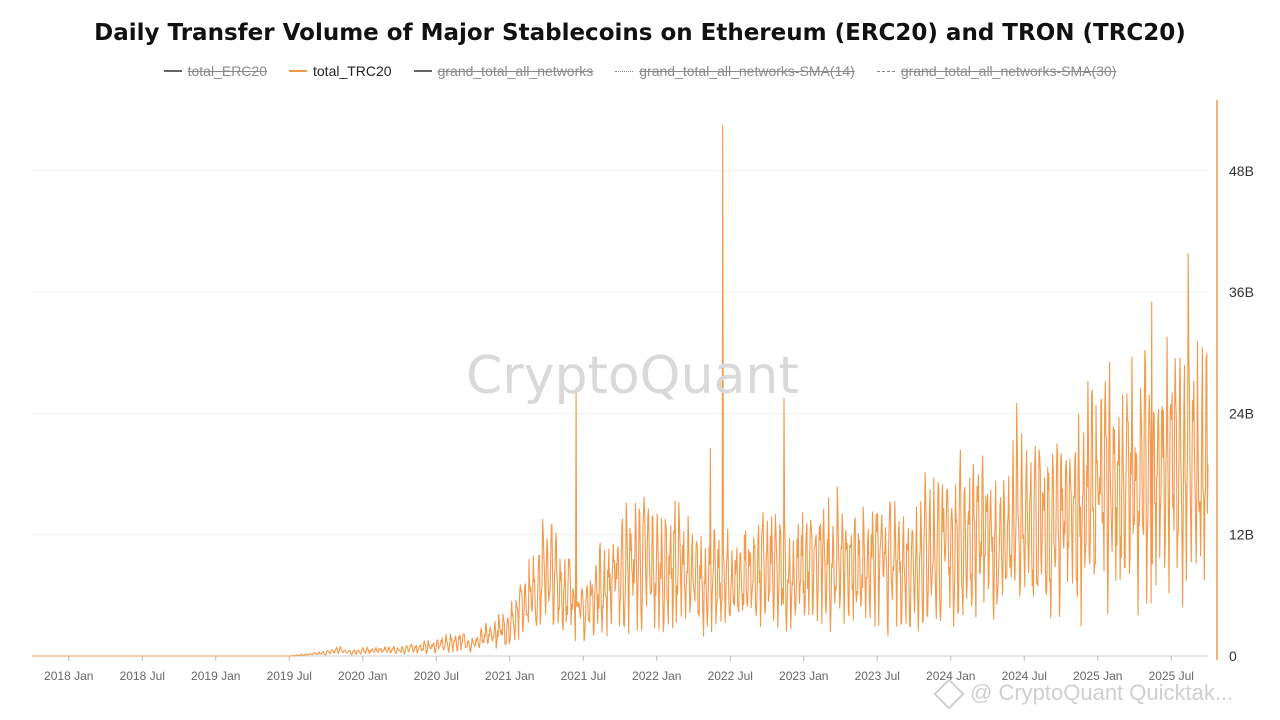 The width and height of the screenshot is (1280, 720). I want to click on x-tick-label: 2022 Jul, so click(730, 676).